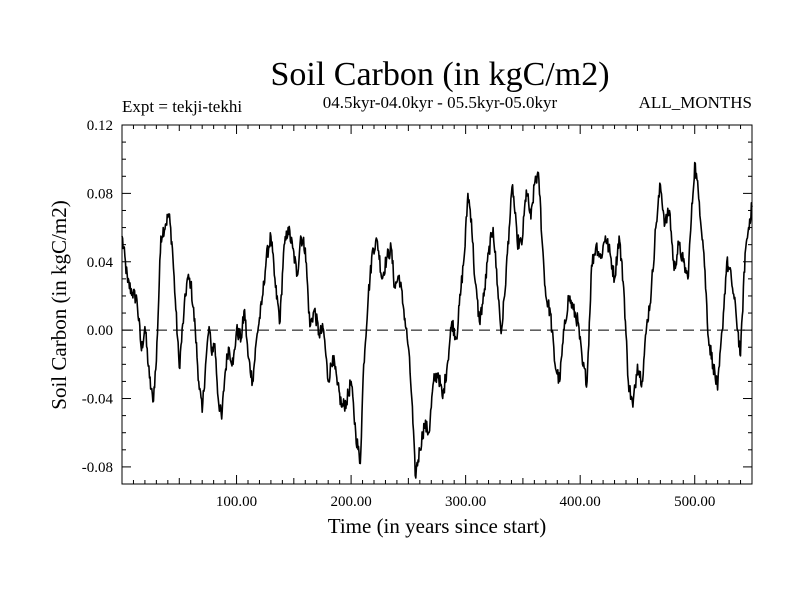  I want to click on x-tick-label: 500.00, so click(694, 502).